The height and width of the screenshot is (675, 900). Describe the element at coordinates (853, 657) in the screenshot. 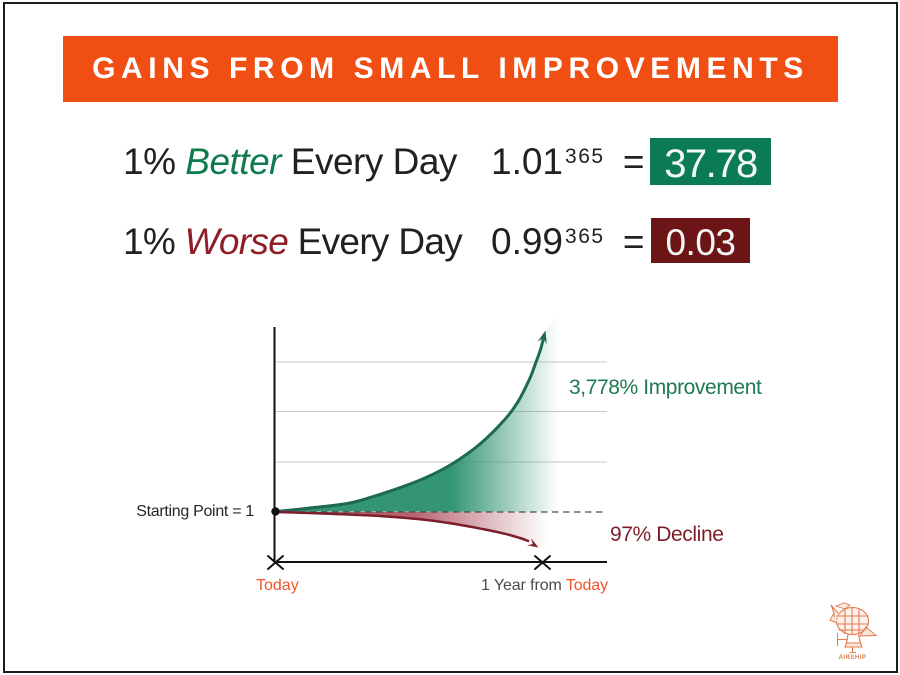

I see `svg-text: AIRSHIP` at that location.